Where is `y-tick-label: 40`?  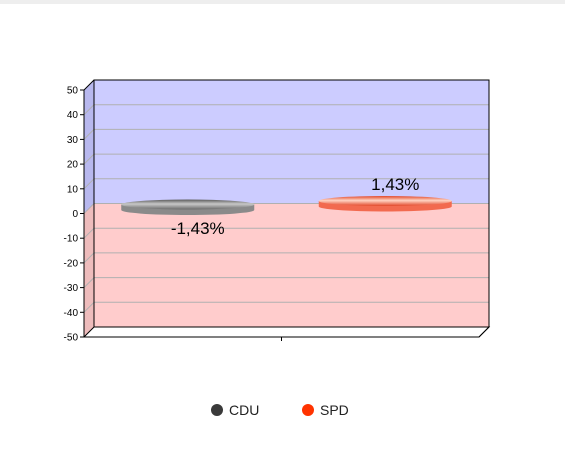
y-tick-label: 40 is located at coordinates (73, 115).